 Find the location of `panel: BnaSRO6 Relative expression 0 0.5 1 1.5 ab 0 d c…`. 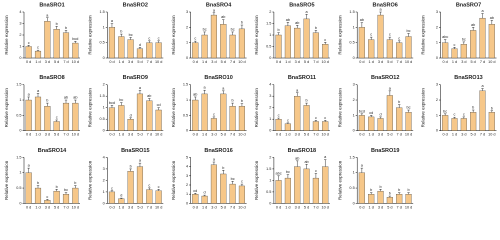

panel: BnaSRO6 Relative expression 0 0.5 1 1.5 ab 0 d c… is located at coordinates (375, 33).